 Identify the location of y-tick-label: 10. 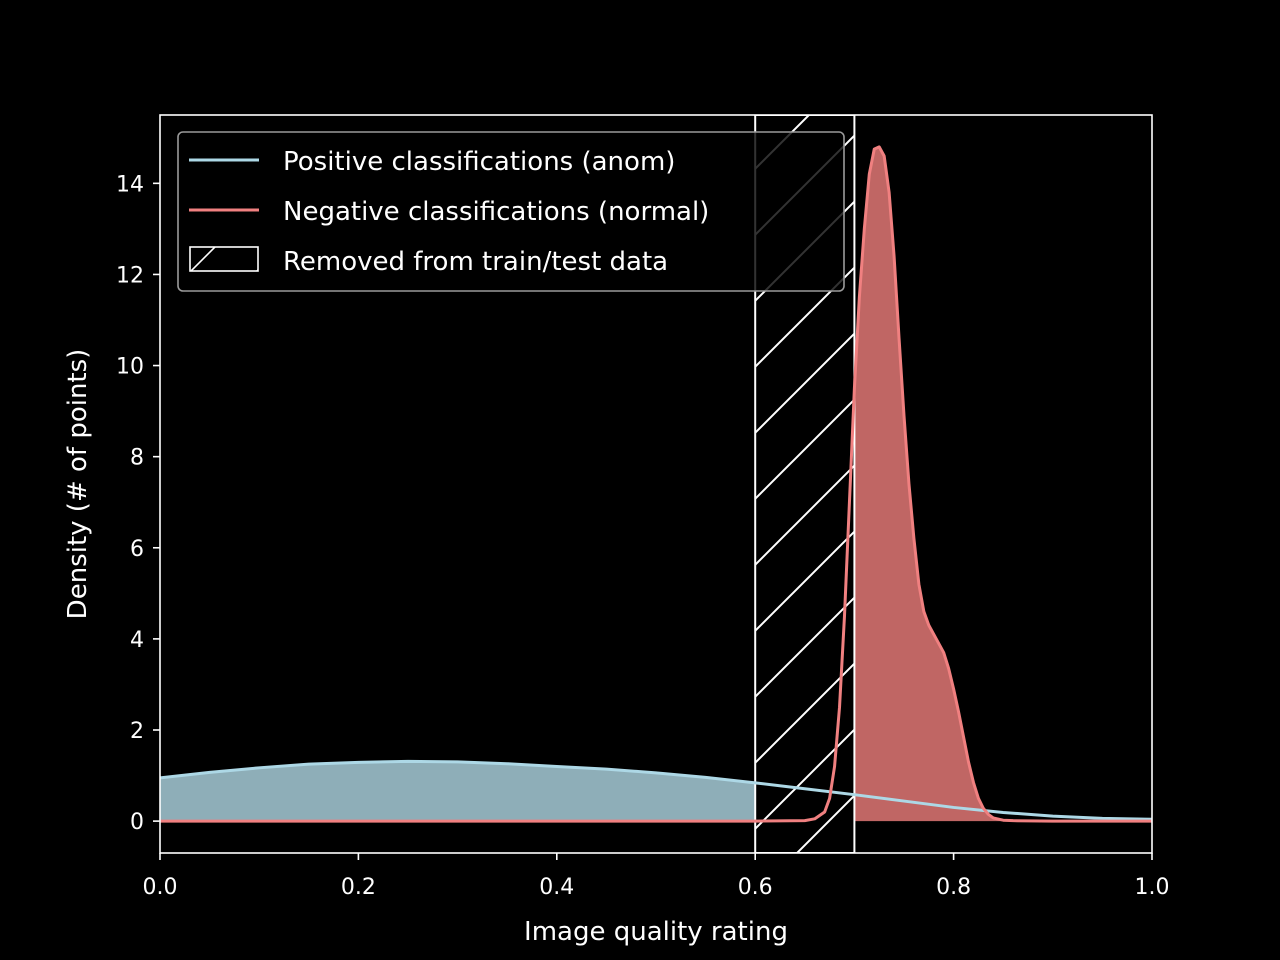
(130, 367).